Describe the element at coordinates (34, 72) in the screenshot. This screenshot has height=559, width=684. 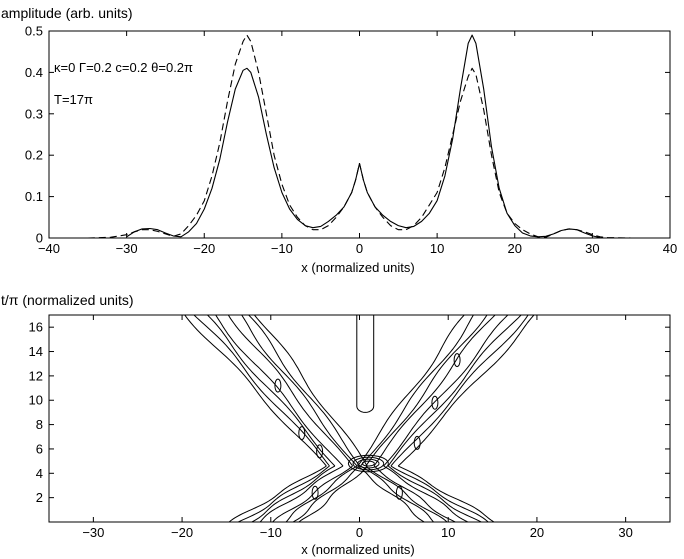
I see `top-ytick-label: 0.4` at that location.